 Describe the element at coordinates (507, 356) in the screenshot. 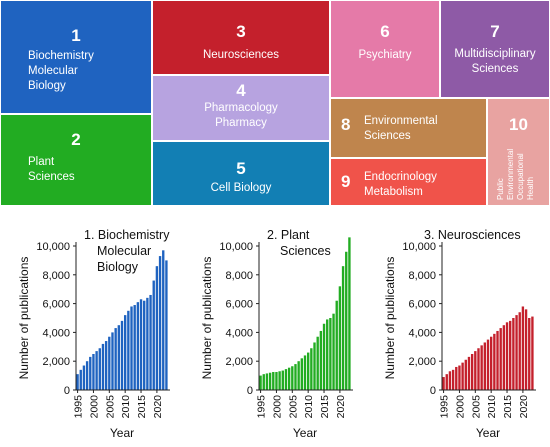

I see `bar-2015` at that location.